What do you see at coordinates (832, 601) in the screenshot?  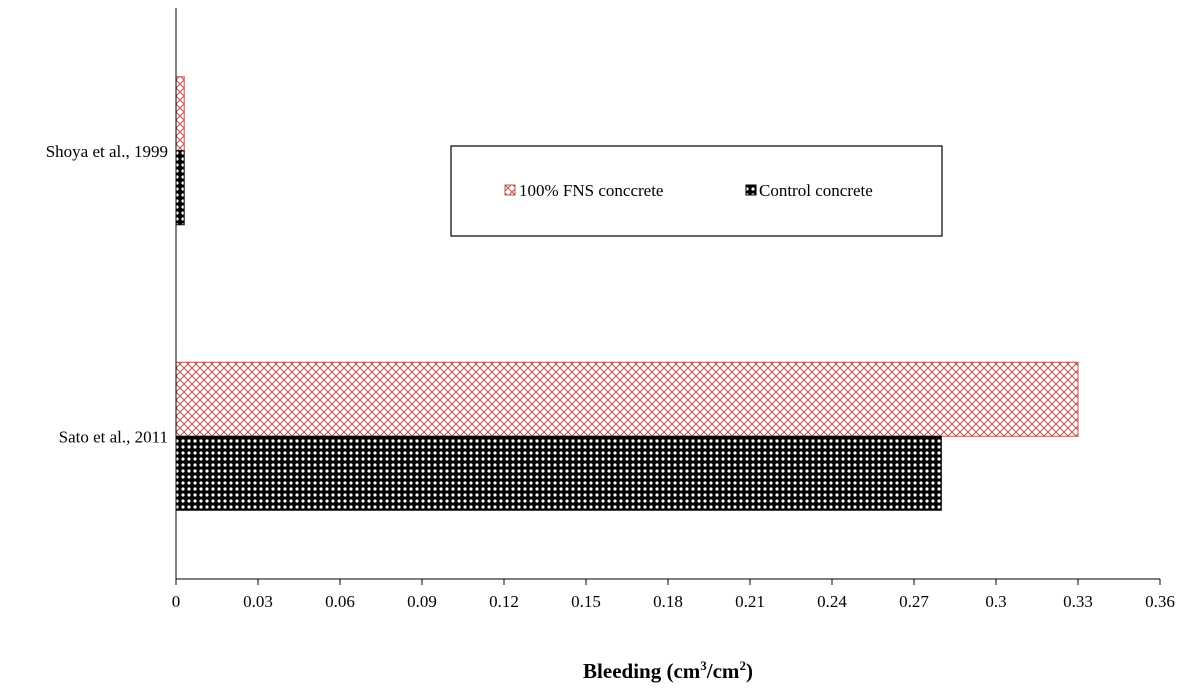 I see `x-tick-label: 0.24` at bounding box center [832, 601].